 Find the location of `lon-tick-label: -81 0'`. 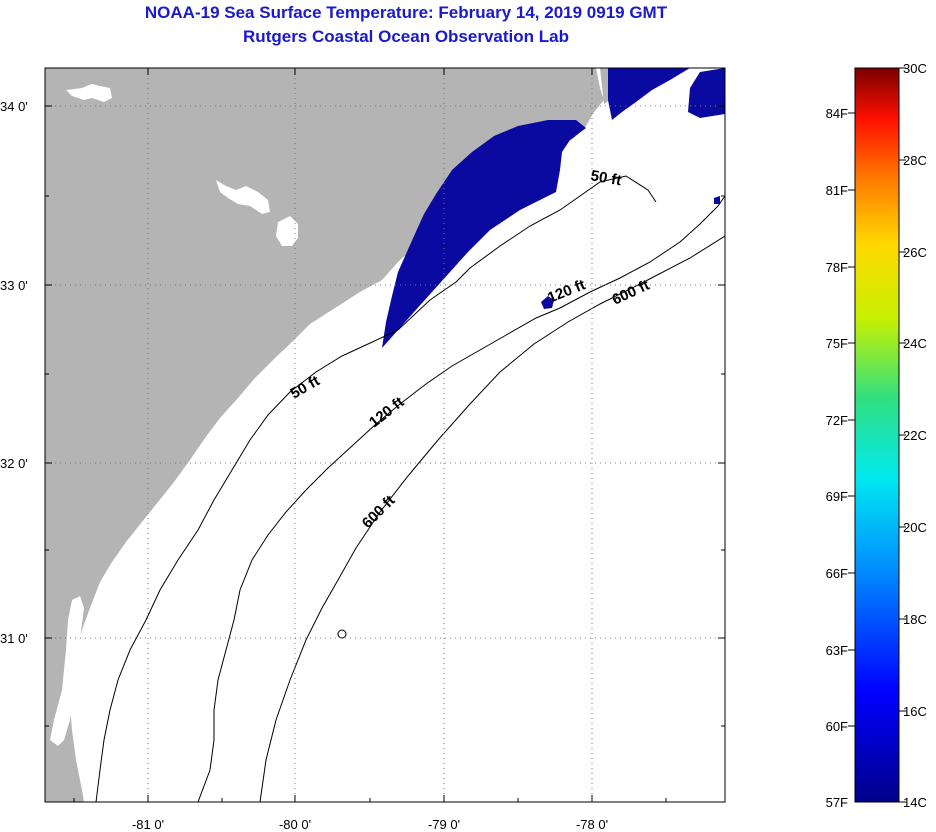

lon-tick-label: -81 0' is located at coordinates (148, 824).